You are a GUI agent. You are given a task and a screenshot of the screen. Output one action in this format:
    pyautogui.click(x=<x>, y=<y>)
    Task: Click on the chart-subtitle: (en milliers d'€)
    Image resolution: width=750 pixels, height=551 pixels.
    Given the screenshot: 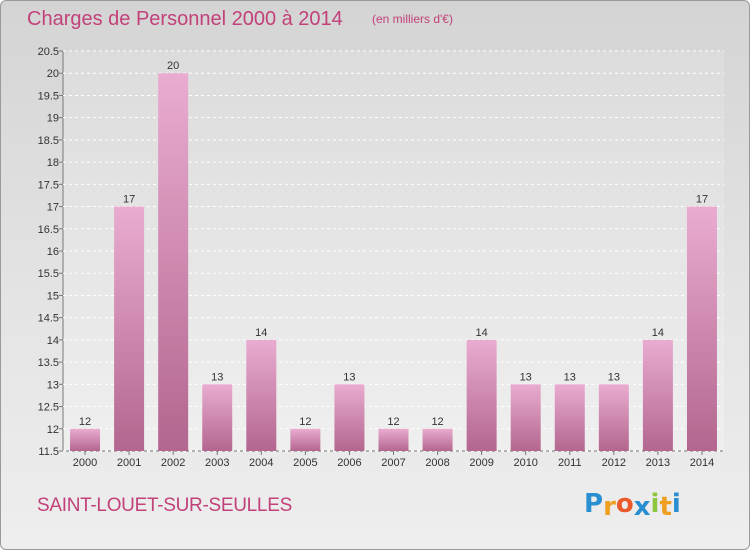 What is the action you would take?
    pyautogui.click(x=412, y=19)
    